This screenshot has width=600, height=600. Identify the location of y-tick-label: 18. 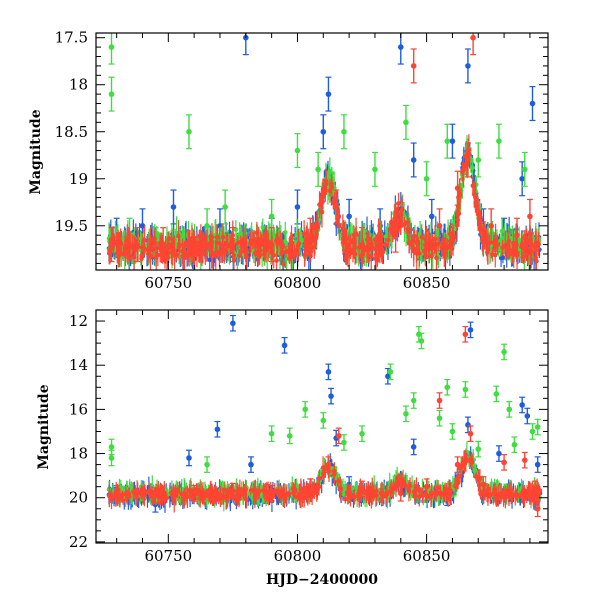
(78, 85).